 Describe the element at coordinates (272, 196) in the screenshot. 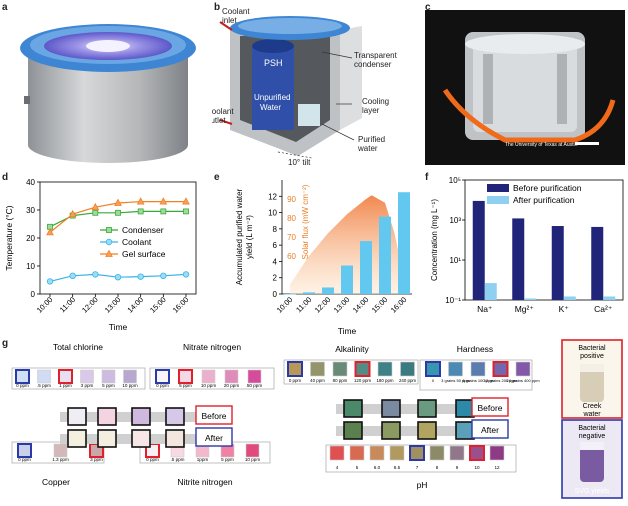

I see `y-tick-label: 12` at that location.